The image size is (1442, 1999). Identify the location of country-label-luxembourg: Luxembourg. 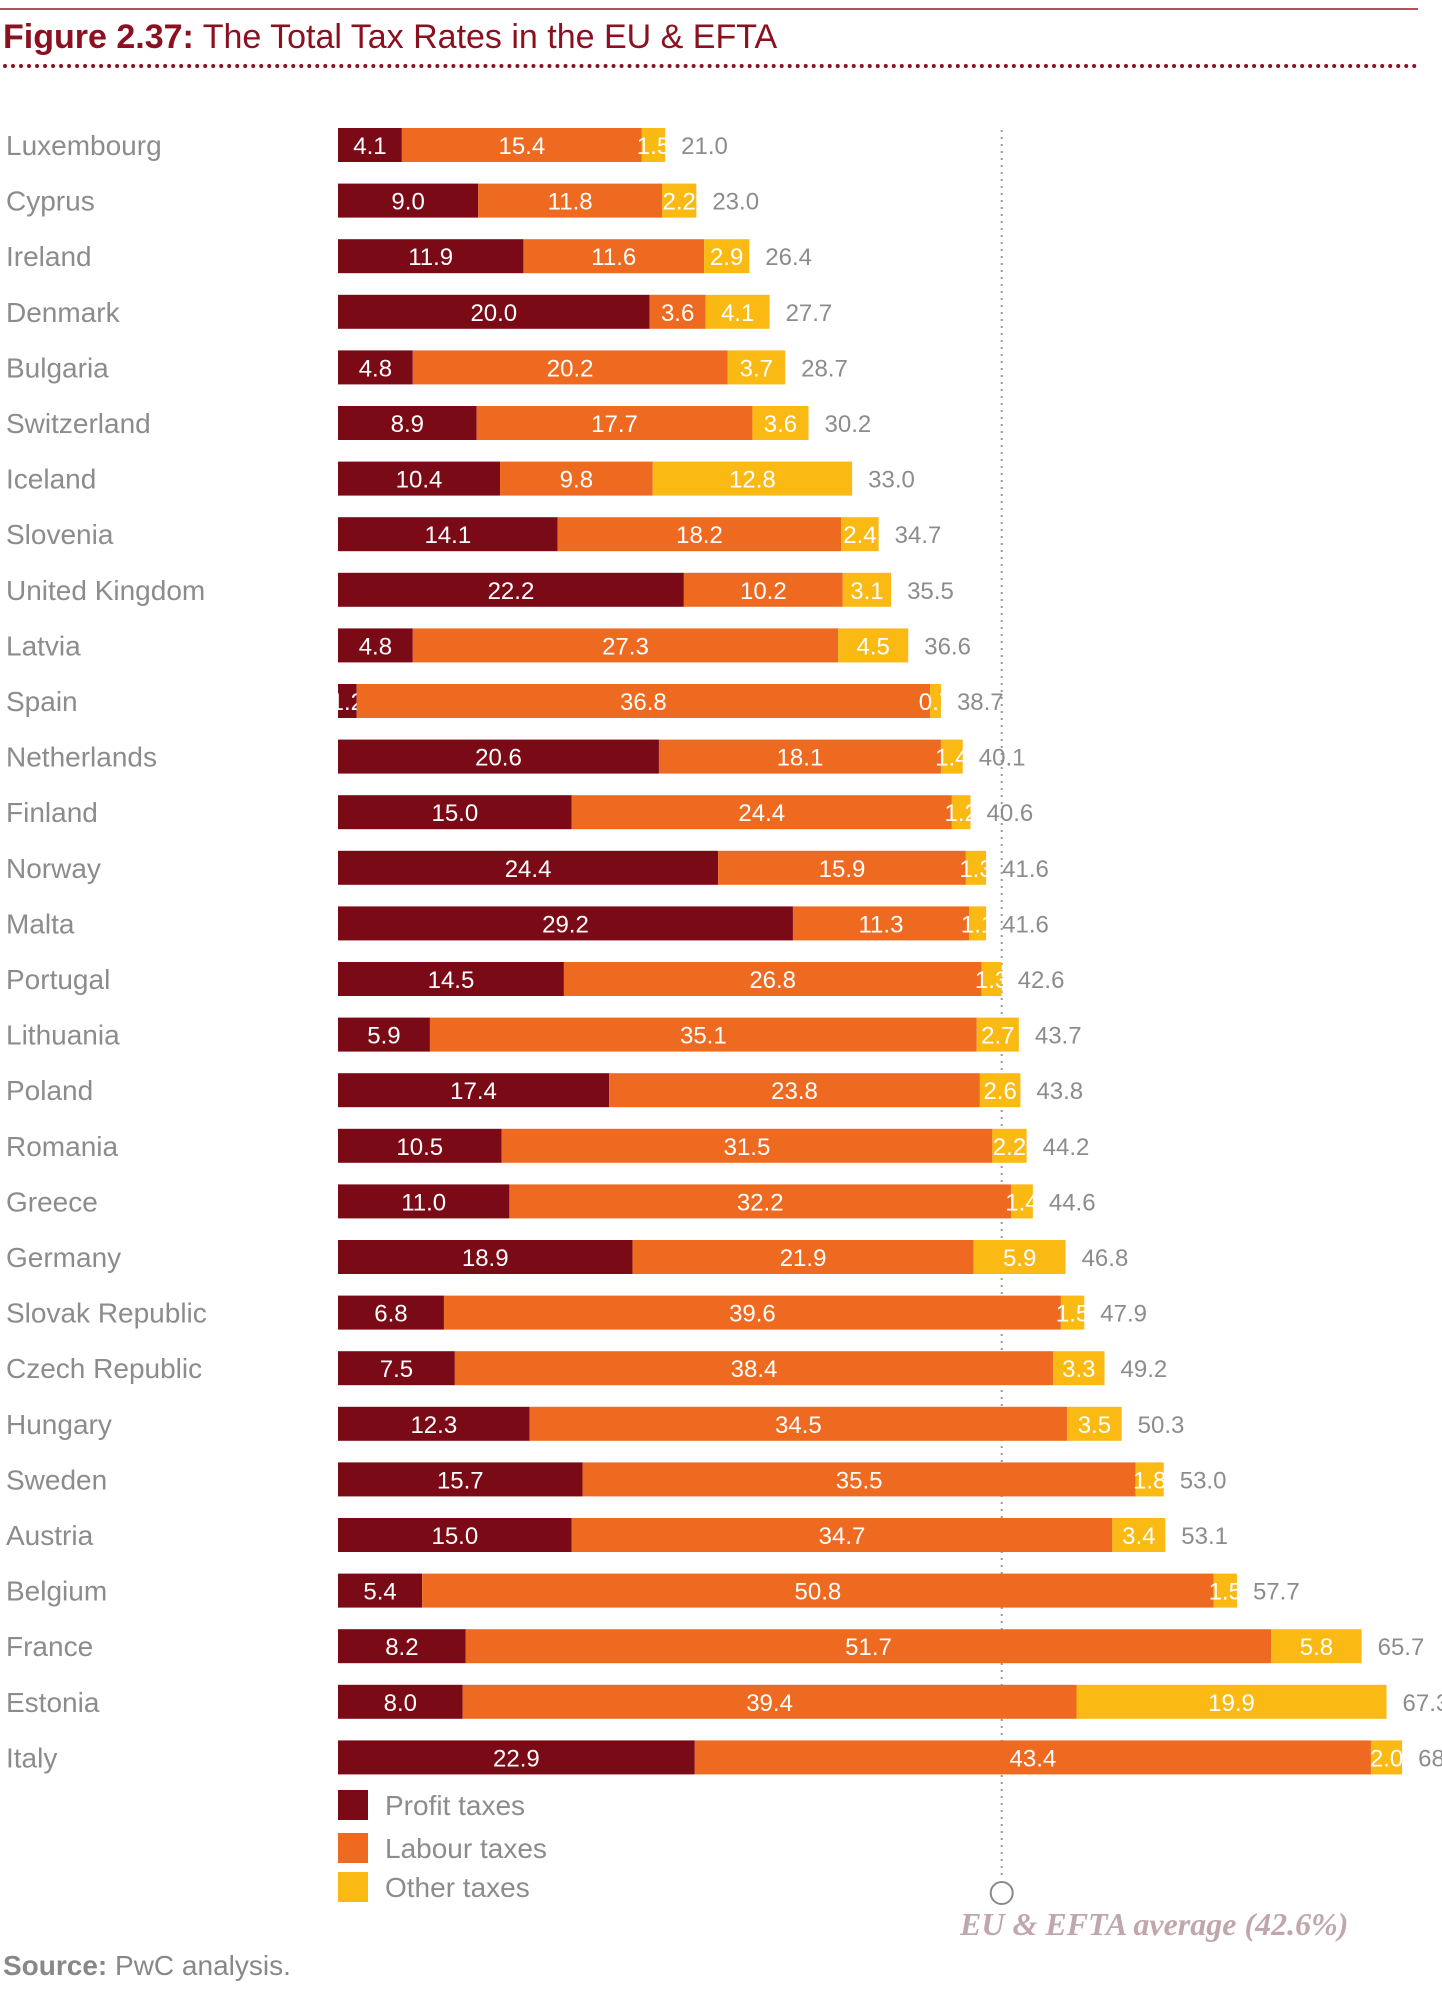
(84, 145).